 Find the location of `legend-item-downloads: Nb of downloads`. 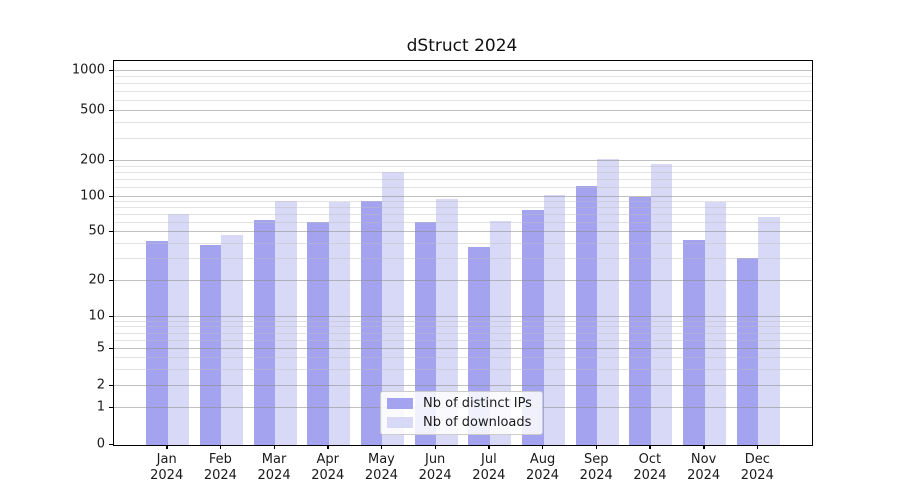

legend-item-downloads: Nb of downloads is located at coordinates (461, 422).